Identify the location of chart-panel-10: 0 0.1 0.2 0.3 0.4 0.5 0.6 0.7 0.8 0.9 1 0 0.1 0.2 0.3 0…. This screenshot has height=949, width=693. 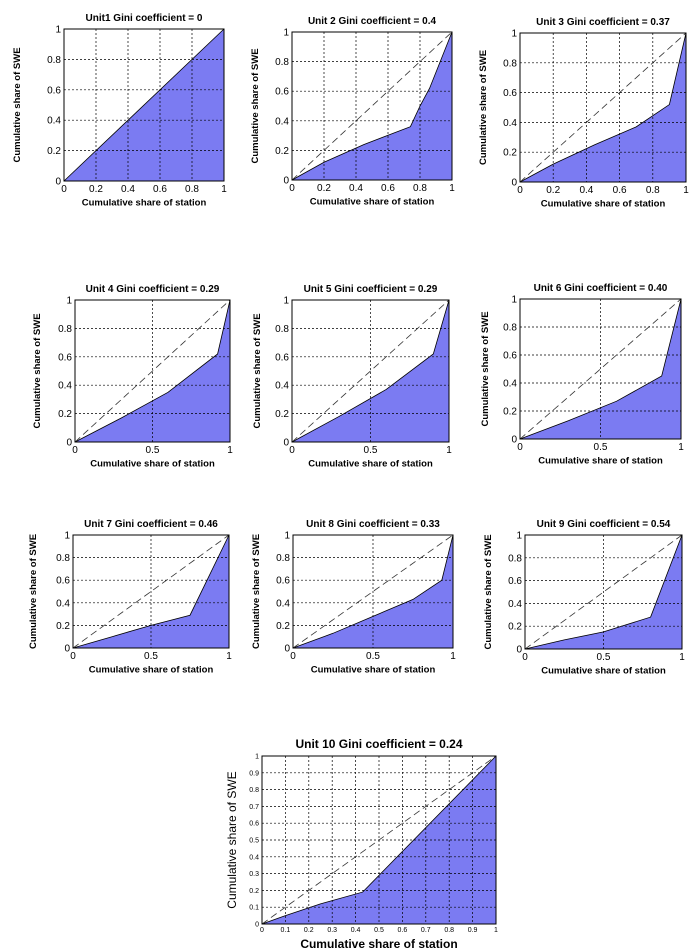
(361, 843).